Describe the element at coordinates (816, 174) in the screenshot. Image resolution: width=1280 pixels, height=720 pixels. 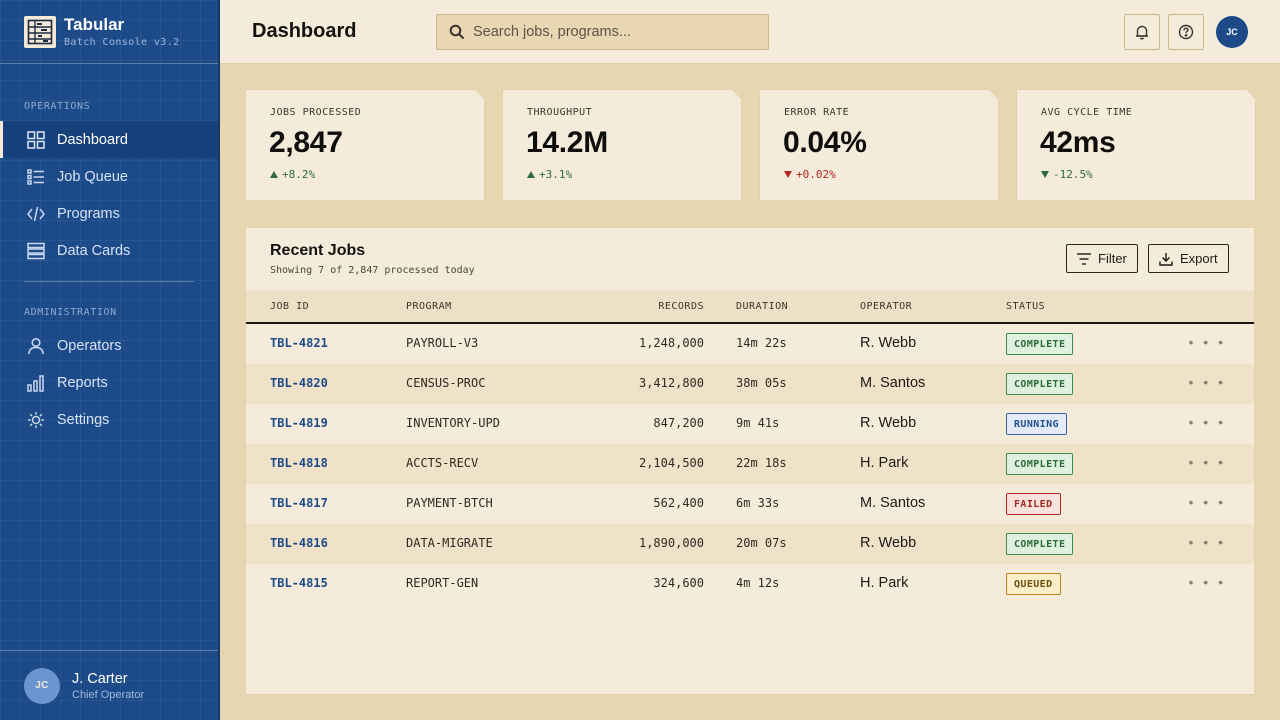
I see `stat-delta-value: +0.02%` at that location.